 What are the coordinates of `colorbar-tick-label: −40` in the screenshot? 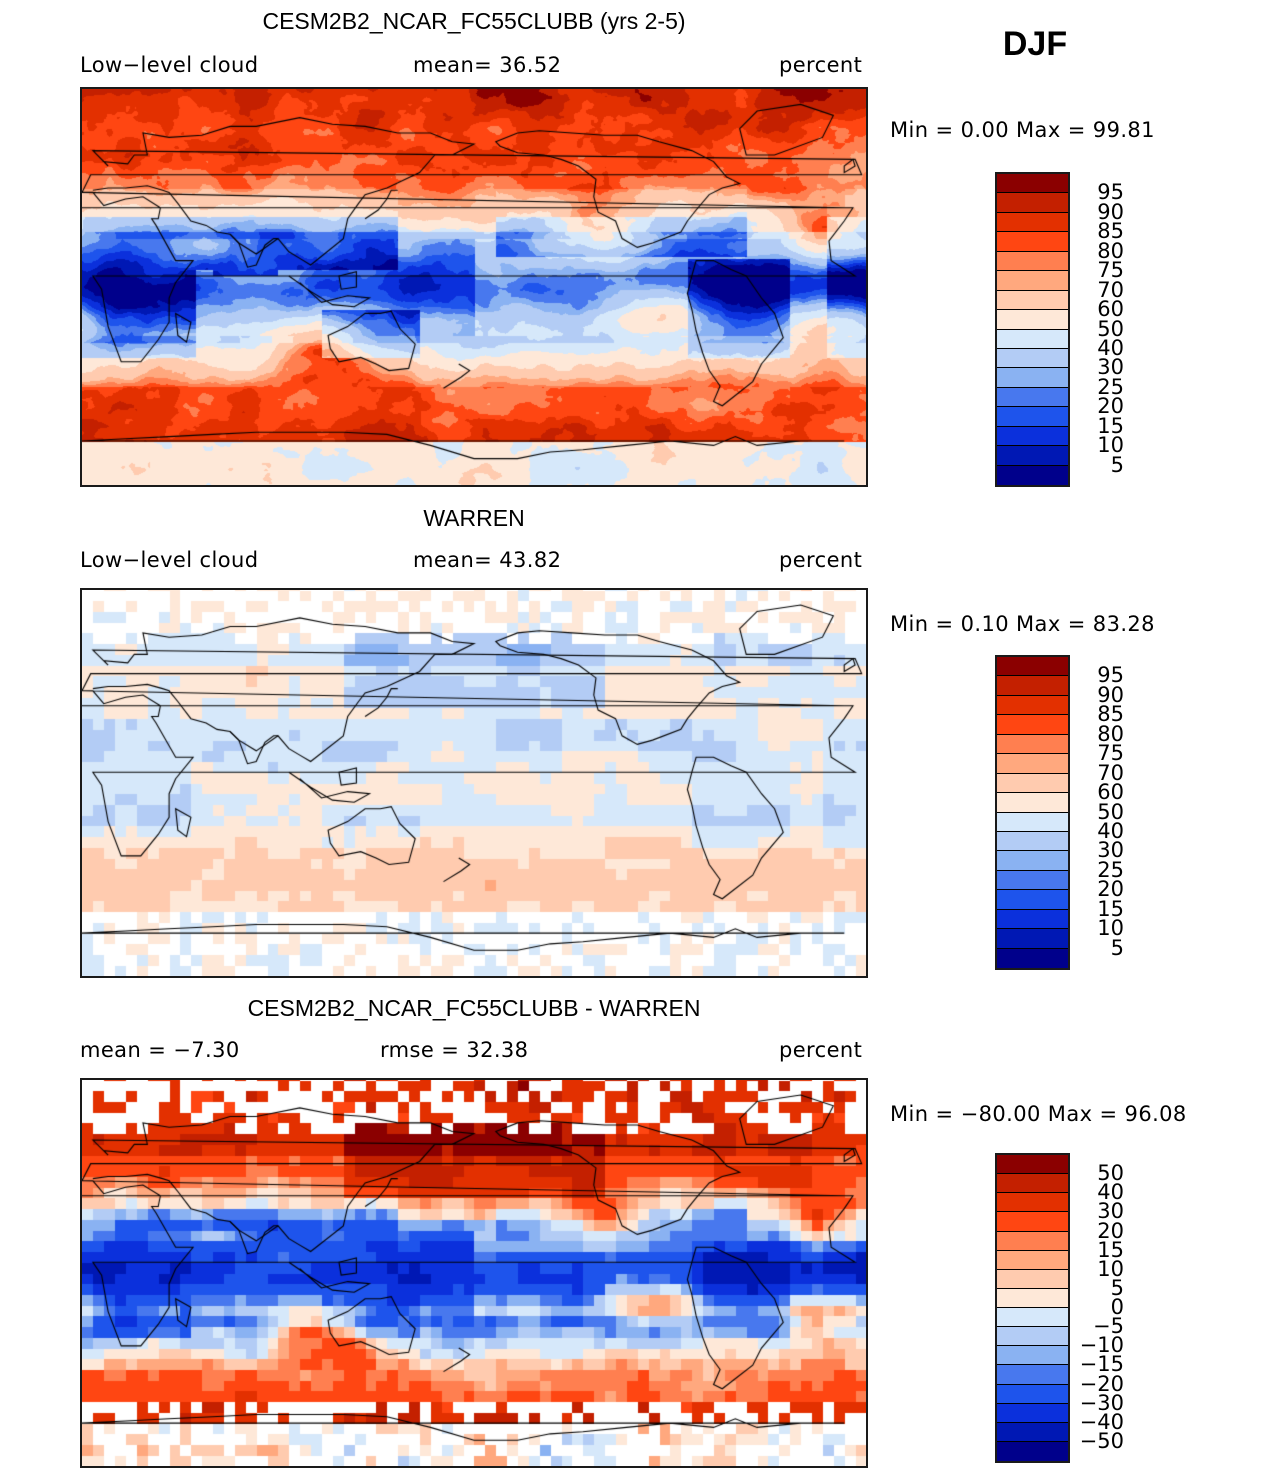 It's located at (1101, 1421).